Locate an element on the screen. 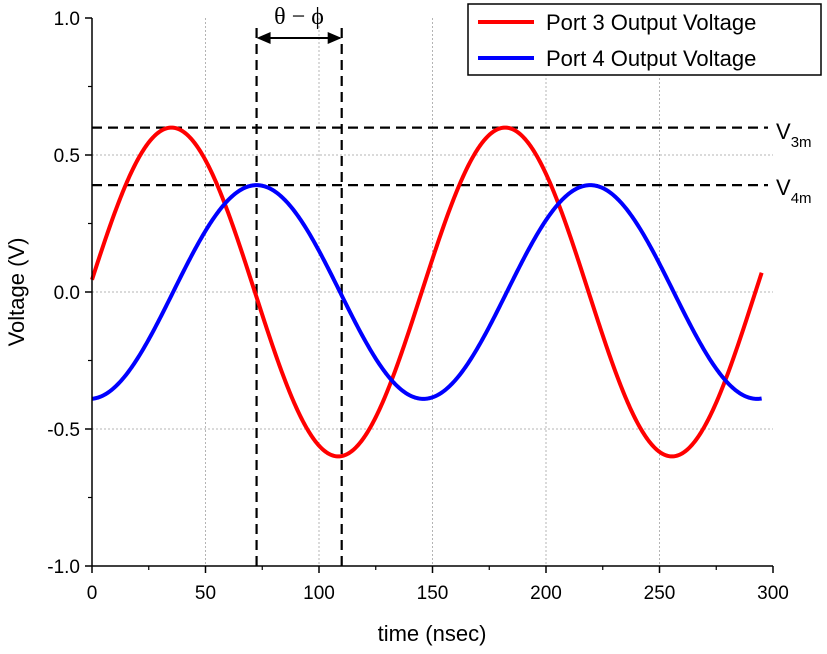 This screenshot has height=654, width=827. x-tick-label: 300 is located at coordinates (773, 593).